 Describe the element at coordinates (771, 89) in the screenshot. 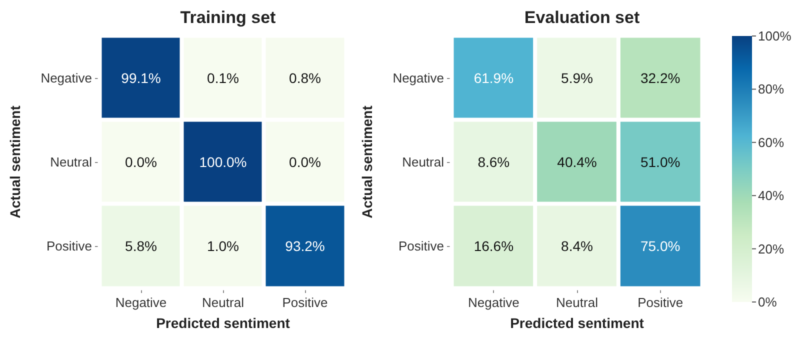

I see `color-bar-label: 80%` at that location.